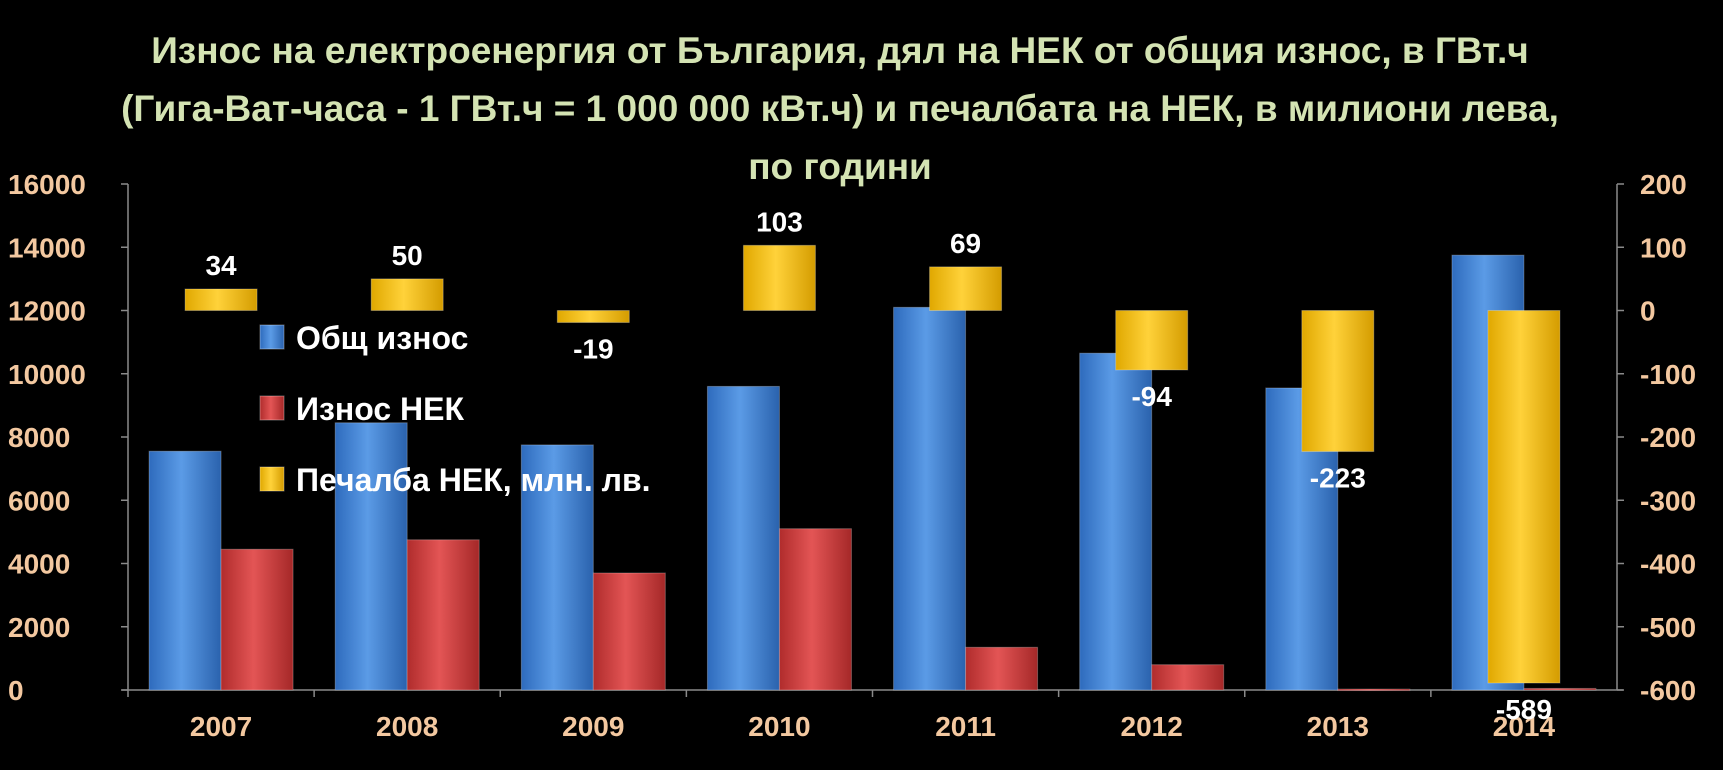 The image size is (1723, 770). Describe the element at coordinates (1668, 627) in the screenshot. I see `y-right-tick-label: -500` at that location.